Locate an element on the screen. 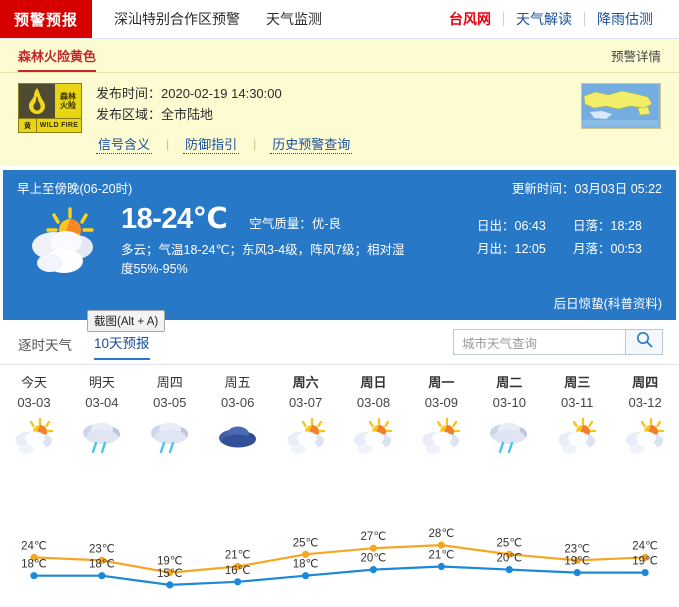 This screenshot has width=679, height=607. forecast-day-column: 明天 03-04 is located at coordinates (102, 416).